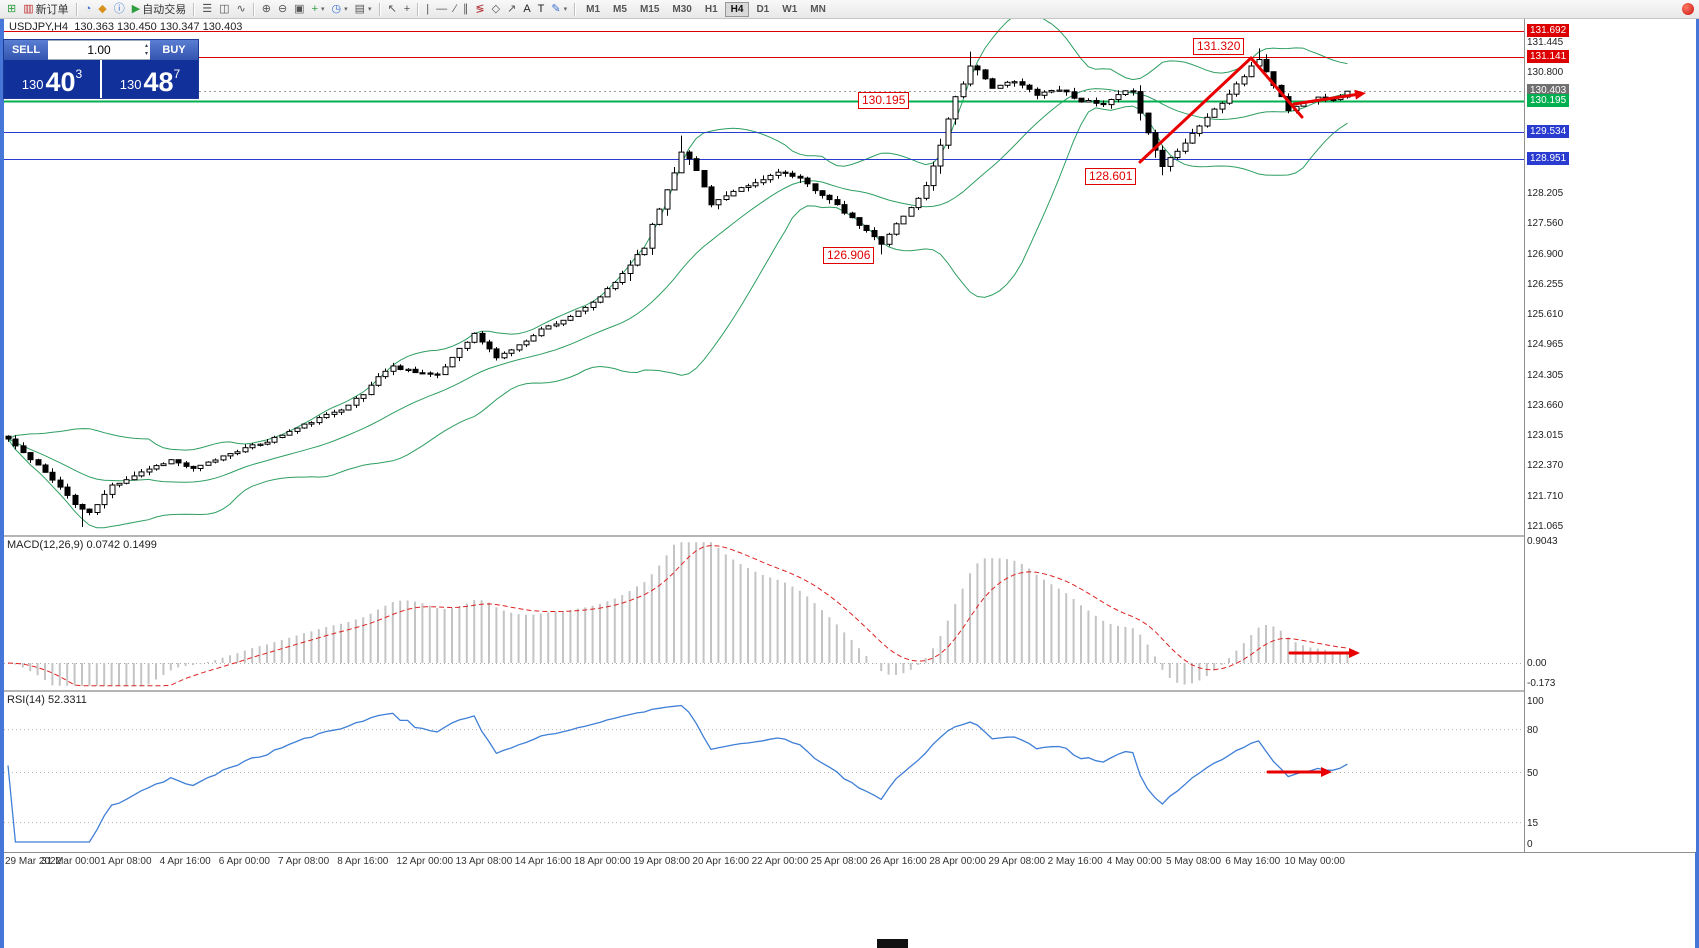 The height and width of the screenshot is (948, 1699). Describe the element at coordinates (174, 50) in the screenshot. I see `buy-button: BUY` at that location.